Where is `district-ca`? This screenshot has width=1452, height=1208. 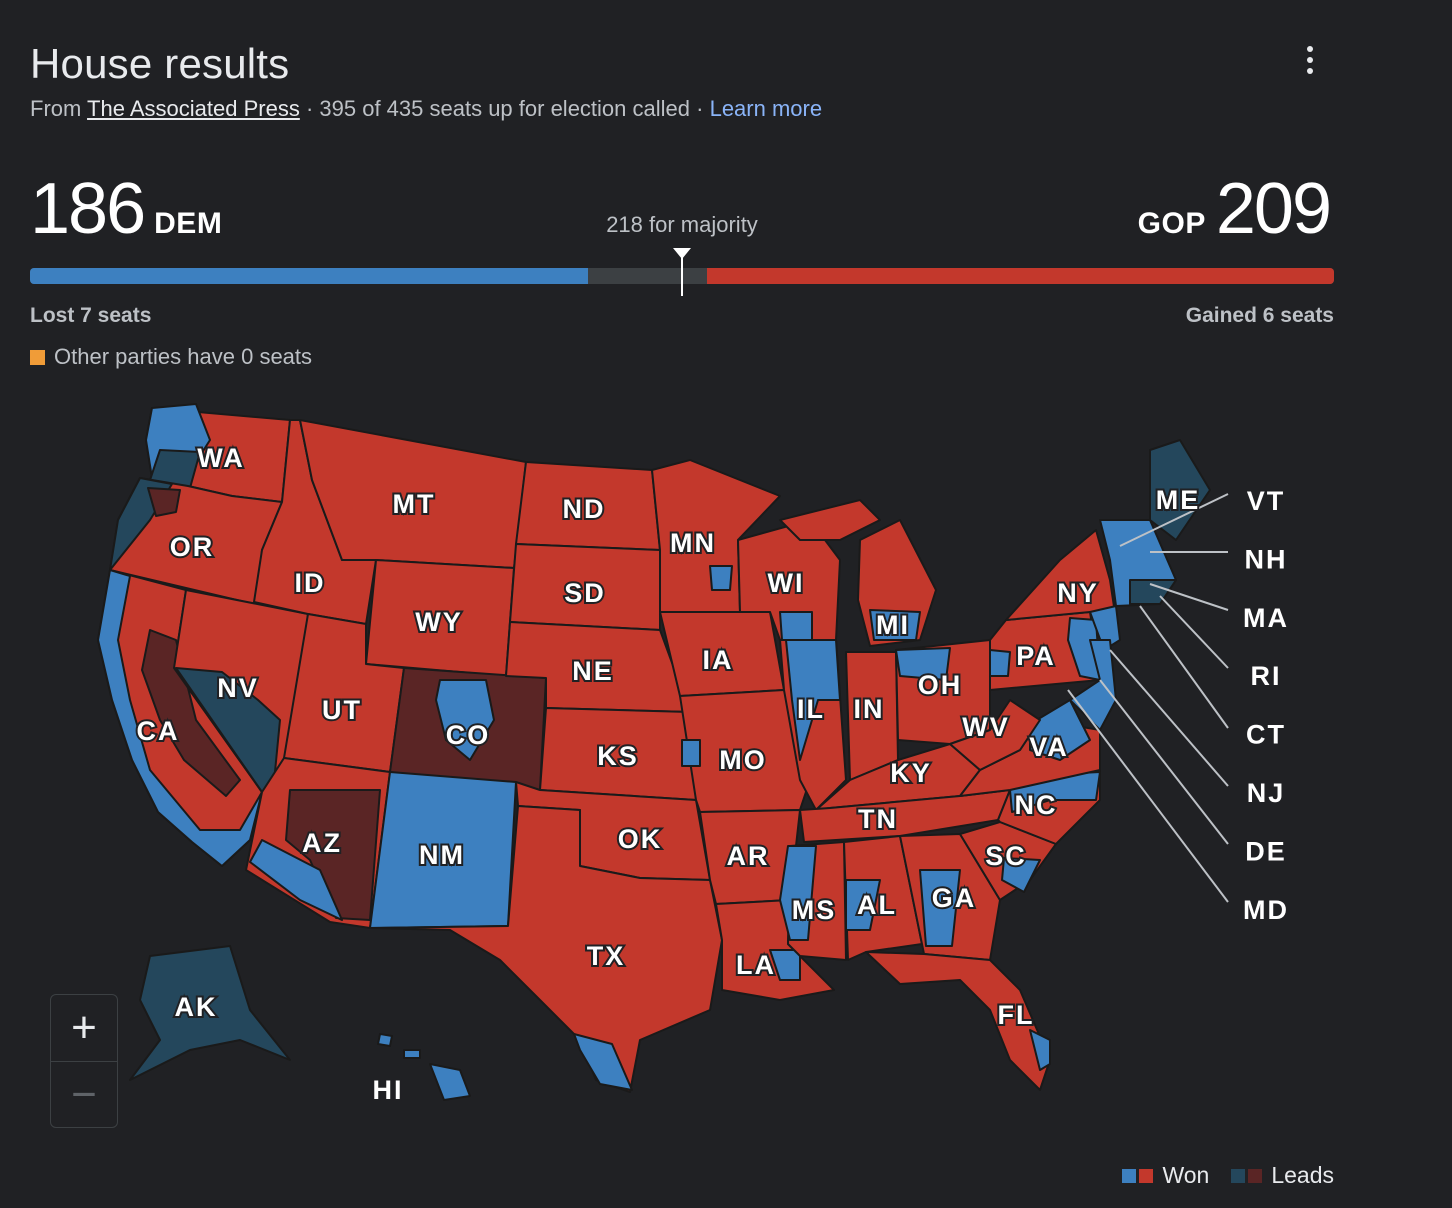 district-ca is located at coordinates (180, 718).